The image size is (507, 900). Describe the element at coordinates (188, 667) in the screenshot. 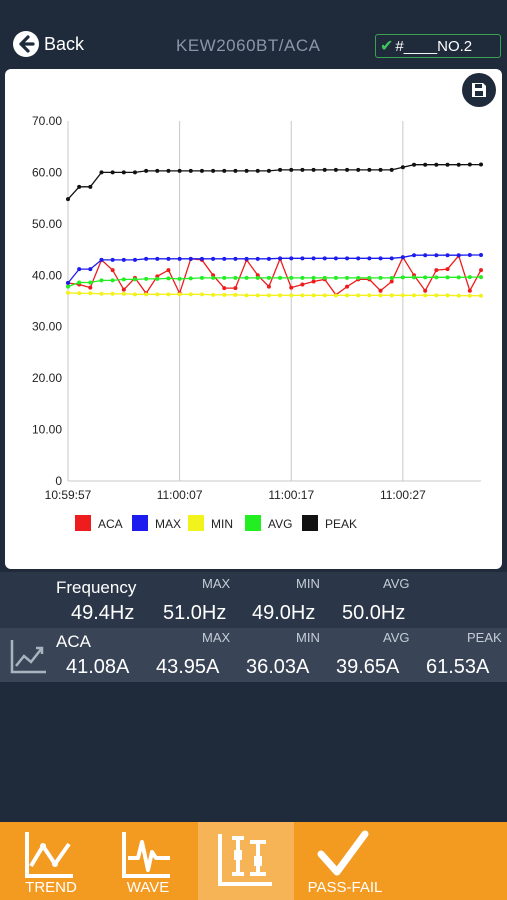

I see `aca-max-value: 43.95A` at that location.